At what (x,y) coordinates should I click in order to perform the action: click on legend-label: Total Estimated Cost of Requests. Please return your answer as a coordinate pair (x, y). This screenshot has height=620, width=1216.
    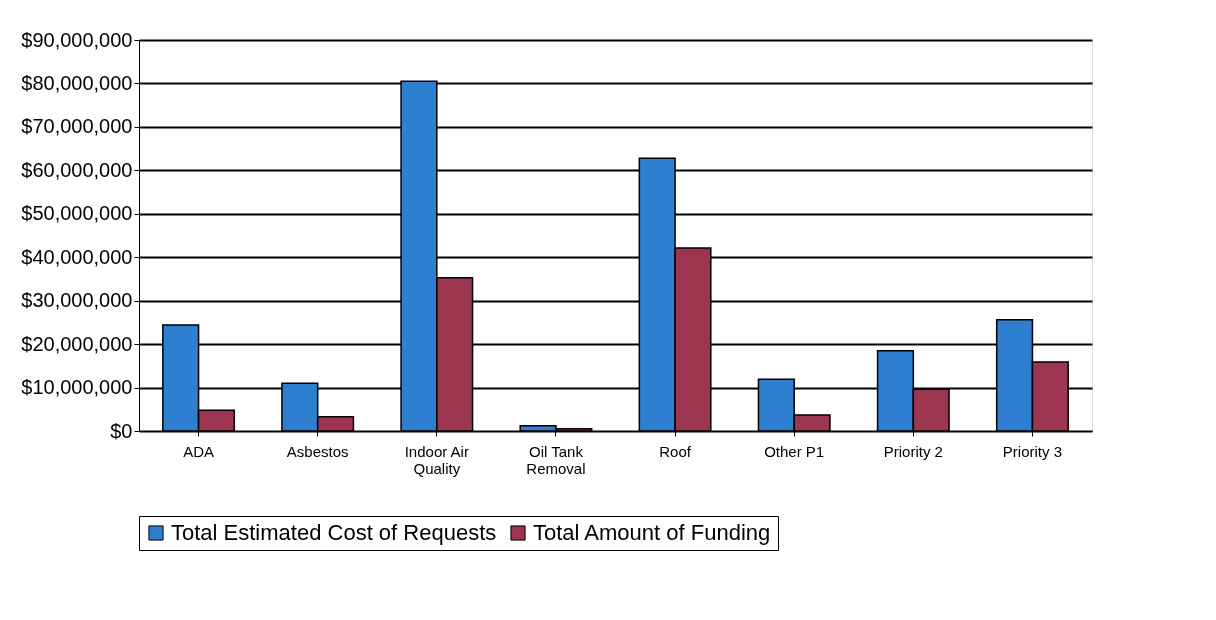
    Looking at the image, I should click on (334, 532).